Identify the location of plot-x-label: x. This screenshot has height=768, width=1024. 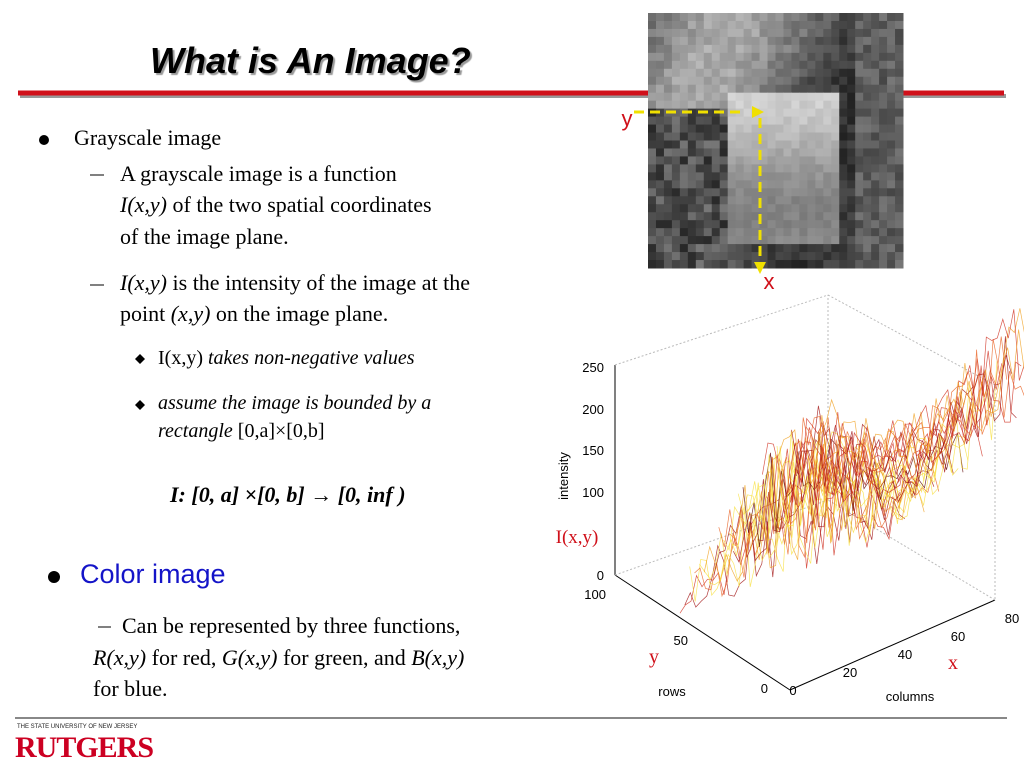
(953, 663).